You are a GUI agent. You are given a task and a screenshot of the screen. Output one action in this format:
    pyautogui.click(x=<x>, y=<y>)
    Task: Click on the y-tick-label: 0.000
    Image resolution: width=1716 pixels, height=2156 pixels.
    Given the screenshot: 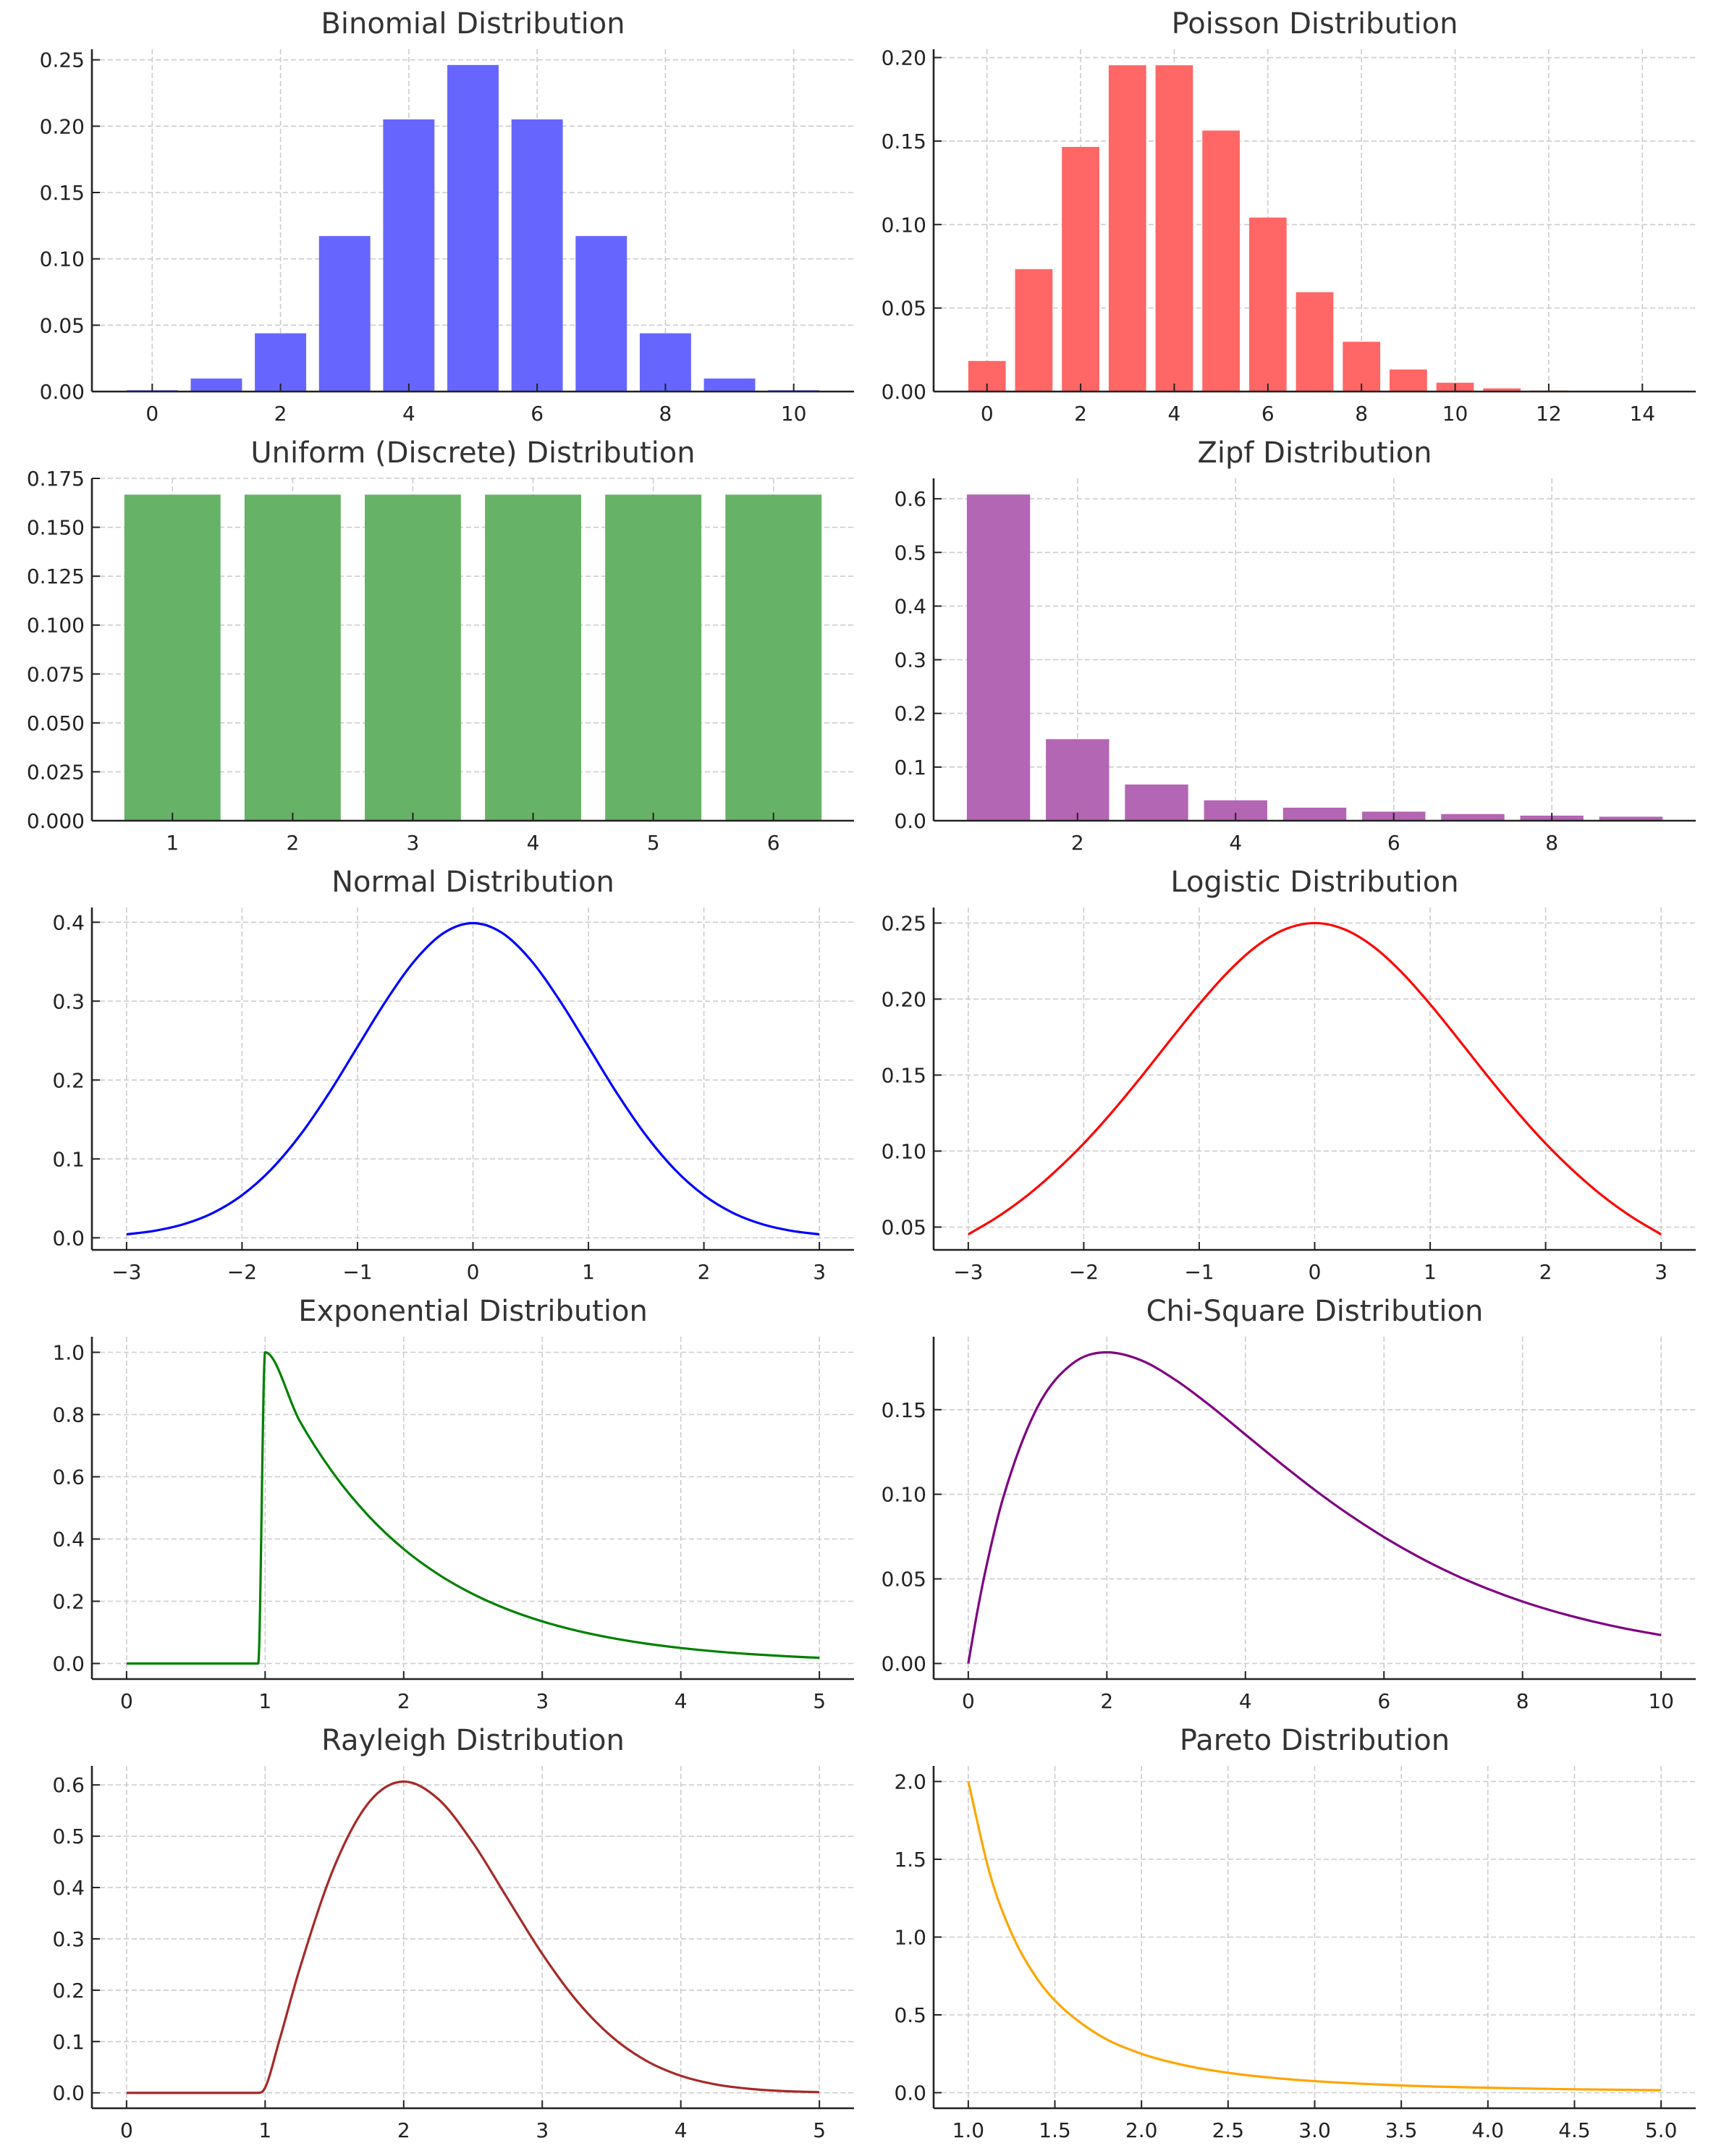 What is the action you would take?
    pyautogui.click(x=56, y=821)
    